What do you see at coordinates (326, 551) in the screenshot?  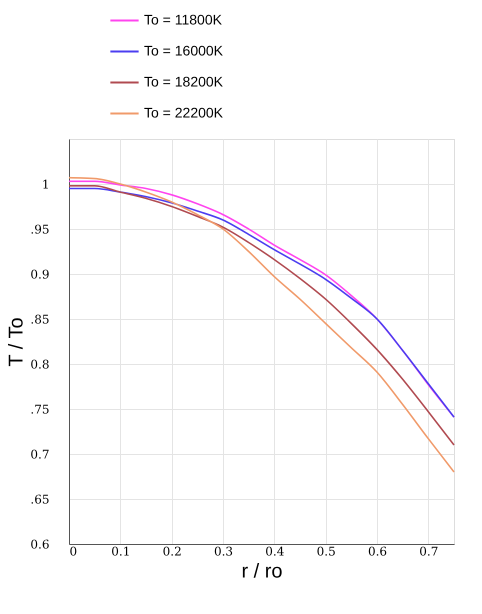 I see `x-tick-label: 0.5` at bounding box center [326, 551].